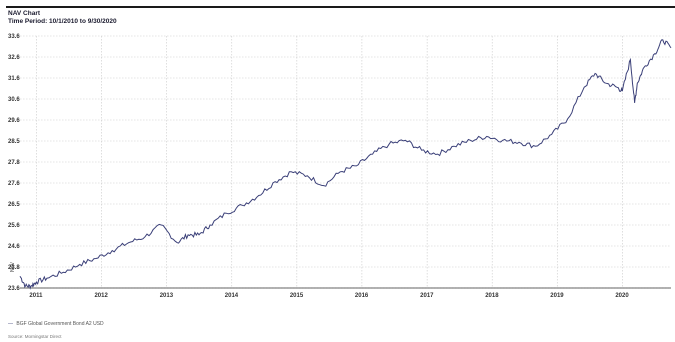  I want to click on x-tick-label: 2018, so click(492, 296).